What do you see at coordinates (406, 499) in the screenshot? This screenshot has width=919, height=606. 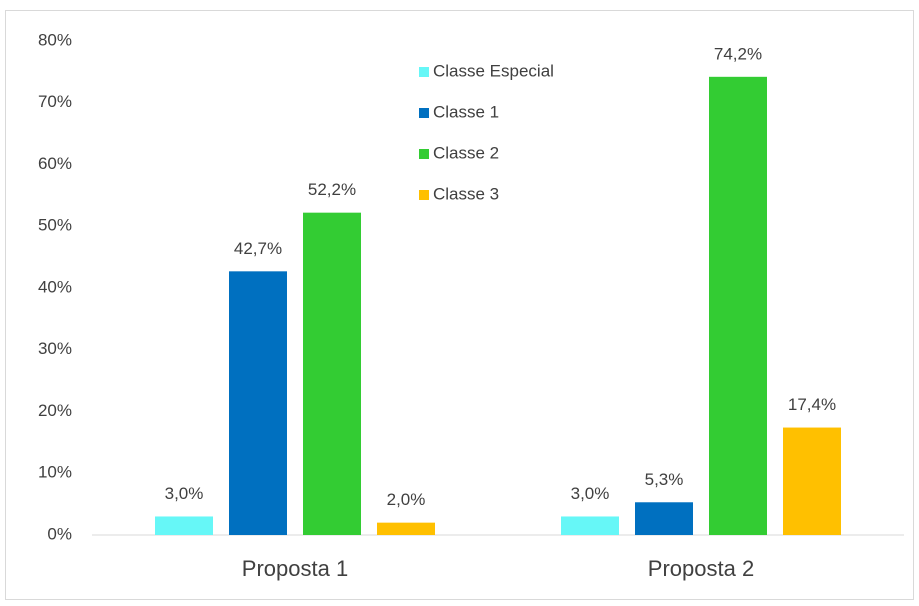 I see `value-label: 2,0%` at bounding box center [406, 499].